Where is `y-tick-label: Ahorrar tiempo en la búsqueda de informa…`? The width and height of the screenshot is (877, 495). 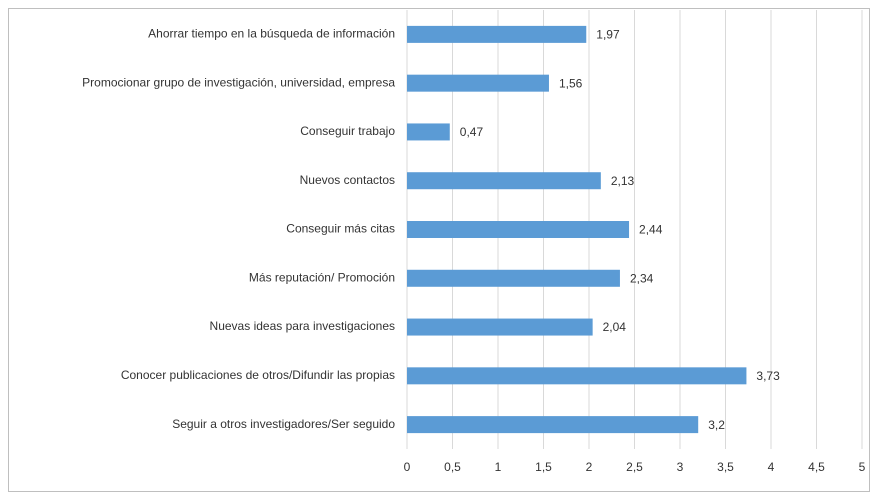
y-tick-label: Ahorrar tiempo en la búsqueda de informa… is located at coordinates (271, 34).